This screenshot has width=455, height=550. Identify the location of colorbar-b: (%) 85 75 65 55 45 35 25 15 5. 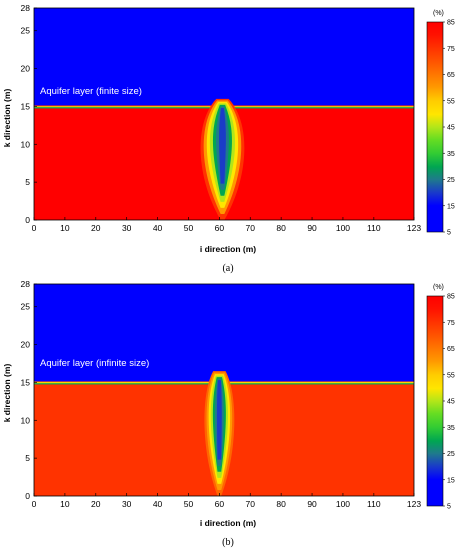
(440, 397).